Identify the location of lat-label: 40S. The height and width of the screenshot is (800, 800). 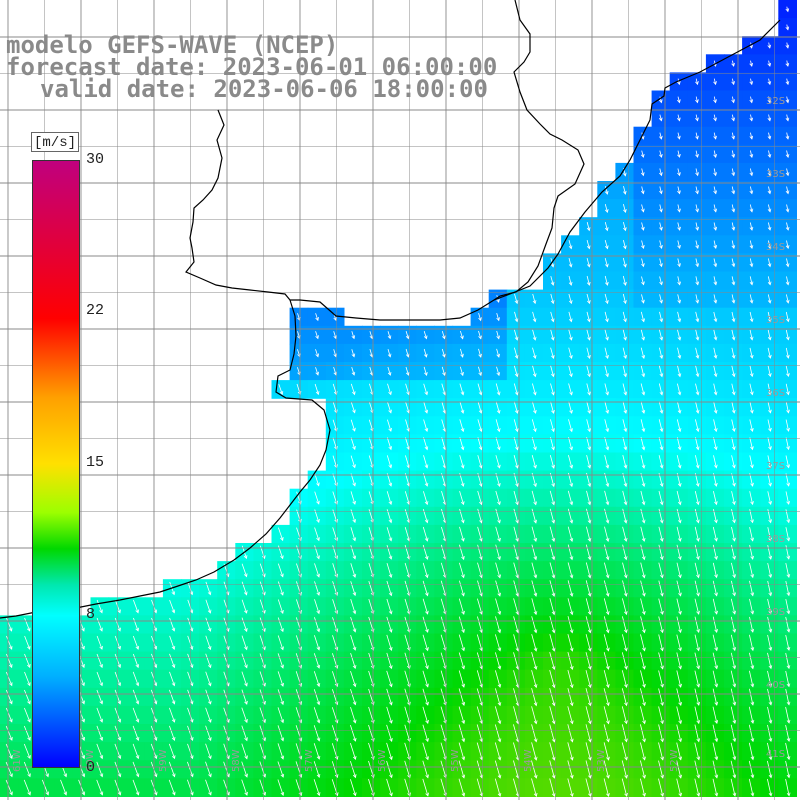
(775, 685).